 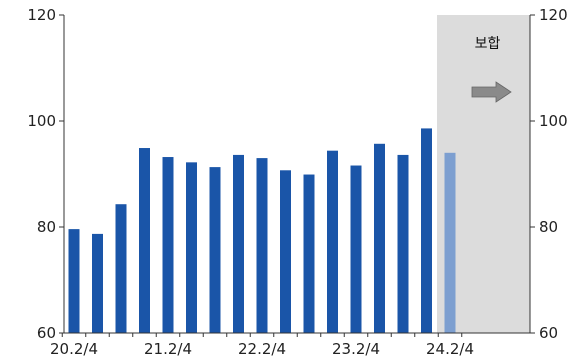 What do you see at coordinates (309, 253) in the screenshot?
I see `bar-22.4/4` at bounding box center [309, 253].